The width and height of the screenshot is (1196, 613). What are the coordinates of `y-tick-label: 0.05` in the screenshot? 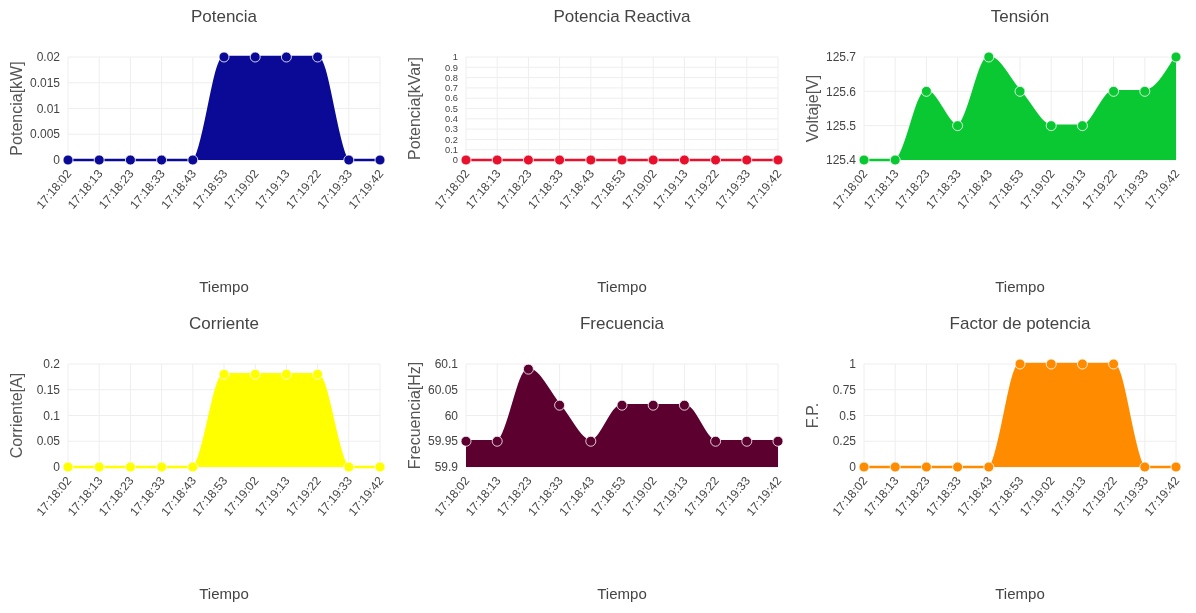 It's located at (48, 441).